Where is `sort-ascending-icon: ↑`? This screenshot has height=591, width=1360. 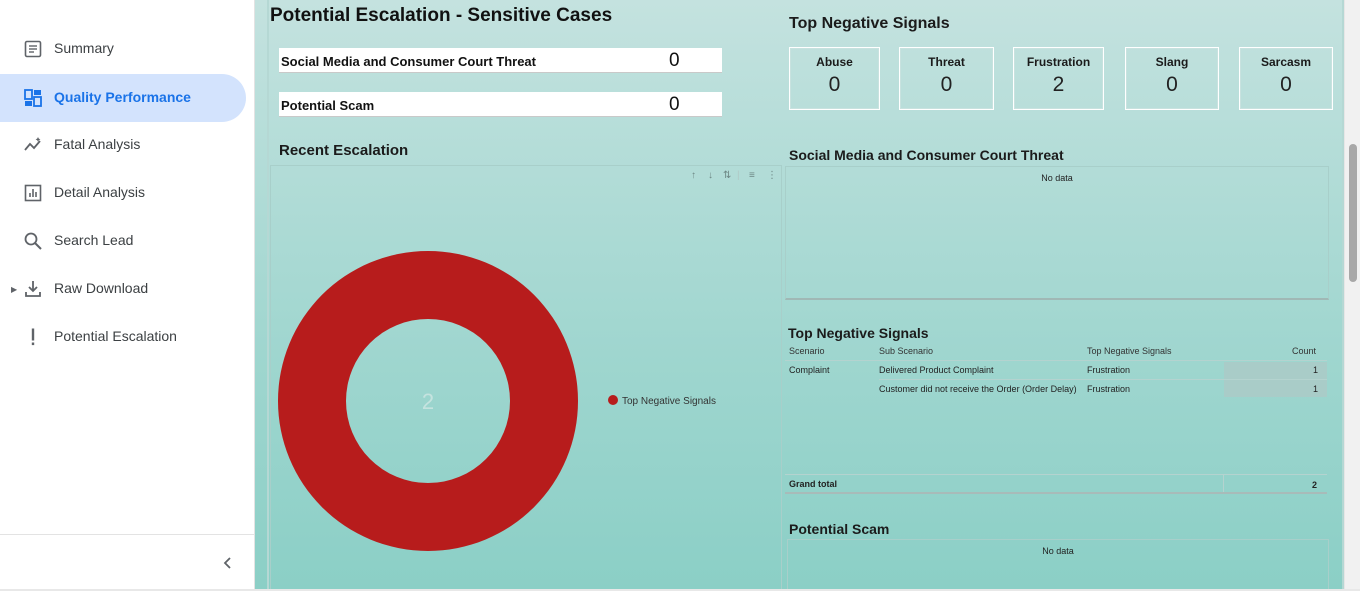 sort-ascending-icon: ↑ is located at coordinates (693, 175).